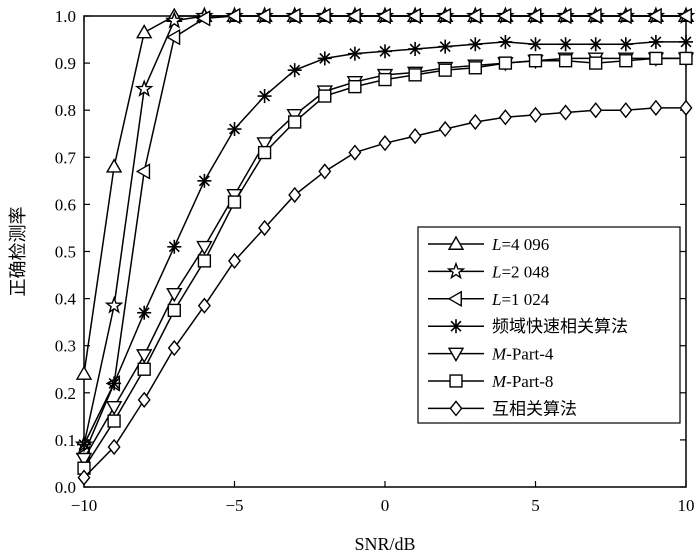  Describe the element at coordinates (65, 346) in the screenshot. I see `y-tick-label: 0.3` at that location.